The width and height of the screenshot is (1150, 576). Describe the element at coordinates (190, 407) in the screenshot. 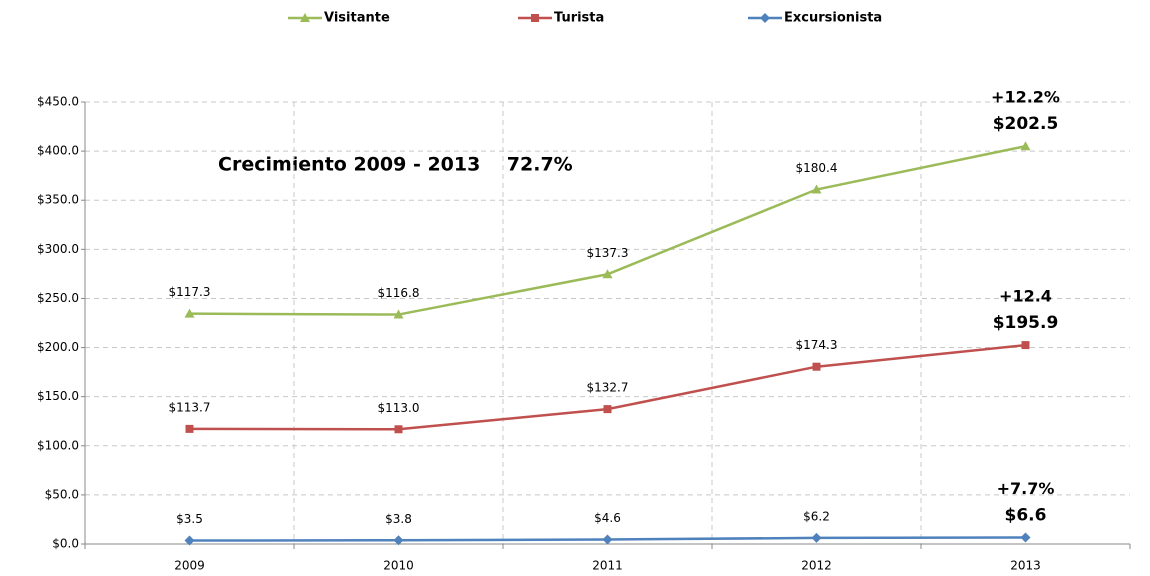

I see `data-label: $113.7` at that location.